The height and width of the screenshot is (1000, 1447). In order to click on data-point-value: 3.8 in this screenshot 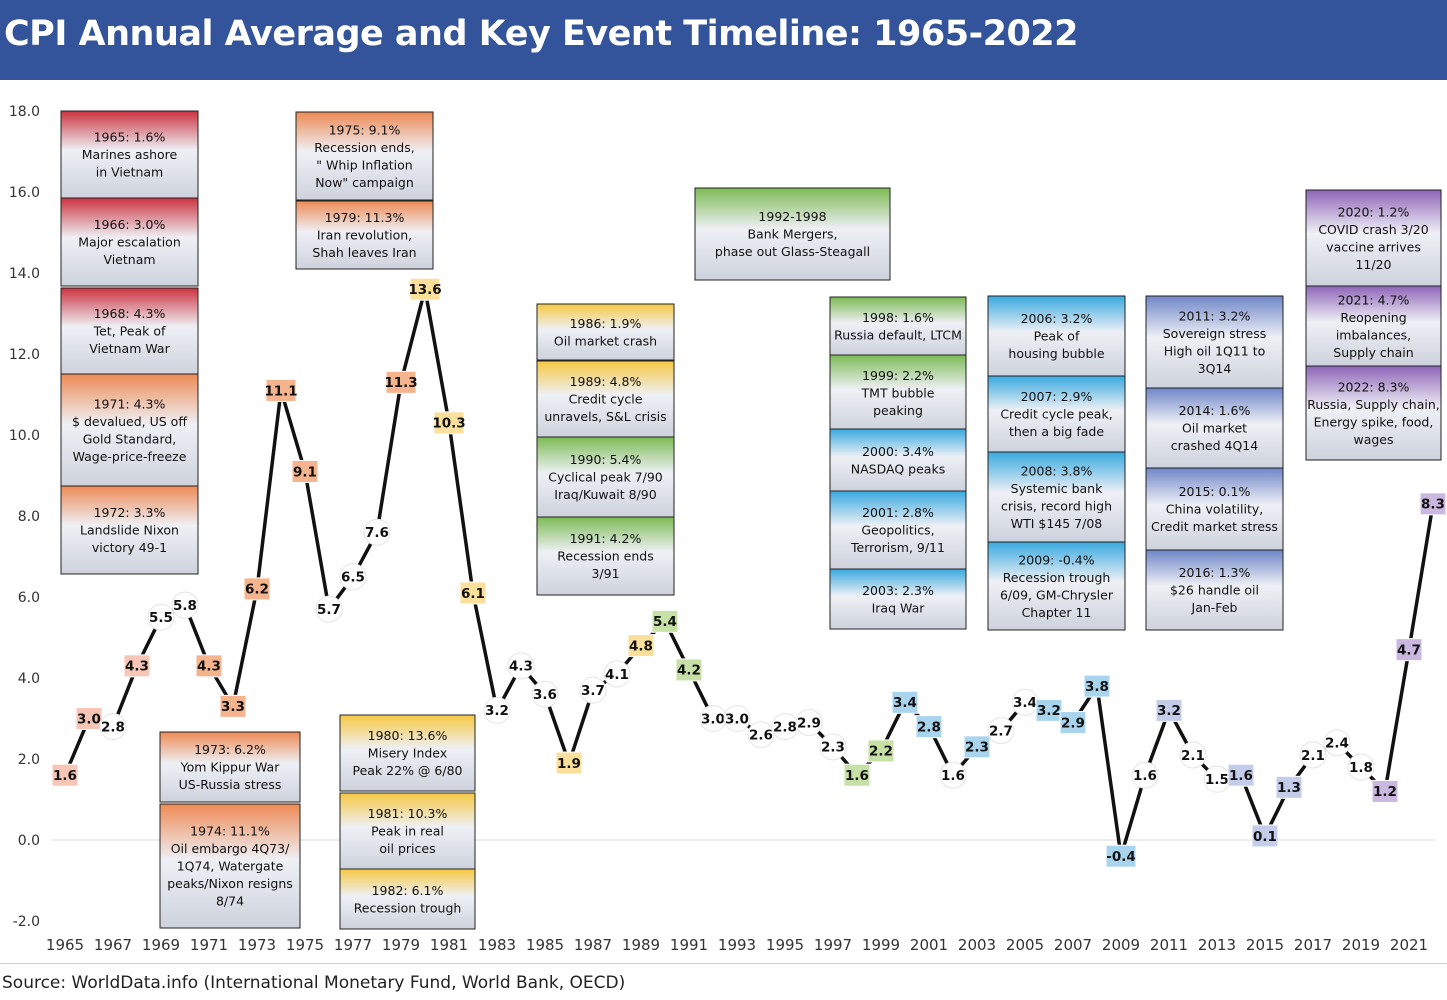, I will do `click(1097, 687)`.